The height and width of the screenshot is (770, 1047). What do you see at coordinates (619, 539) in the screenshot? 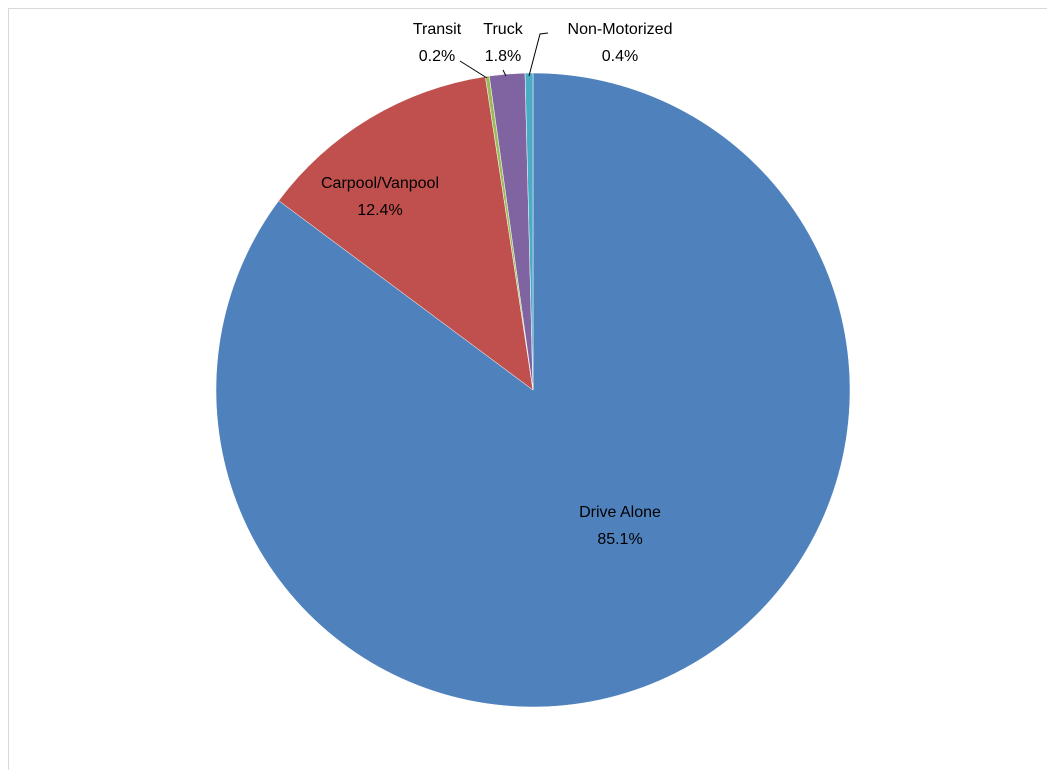
I see `slice-value-label: 85.1%` at bounding box center [619, 539].